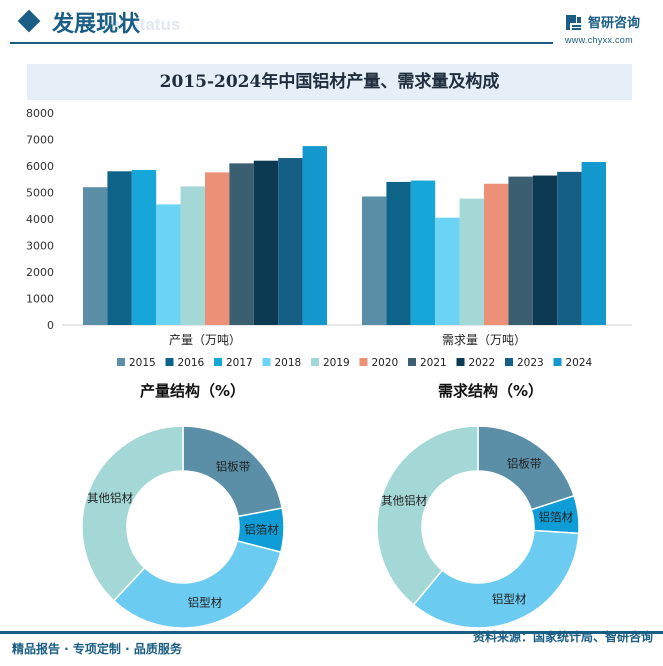  What do you see at coordinates (40, 193) in the screenshot?
I see `y-tick-label-5000: 5000` at bounding box center [40, 193].